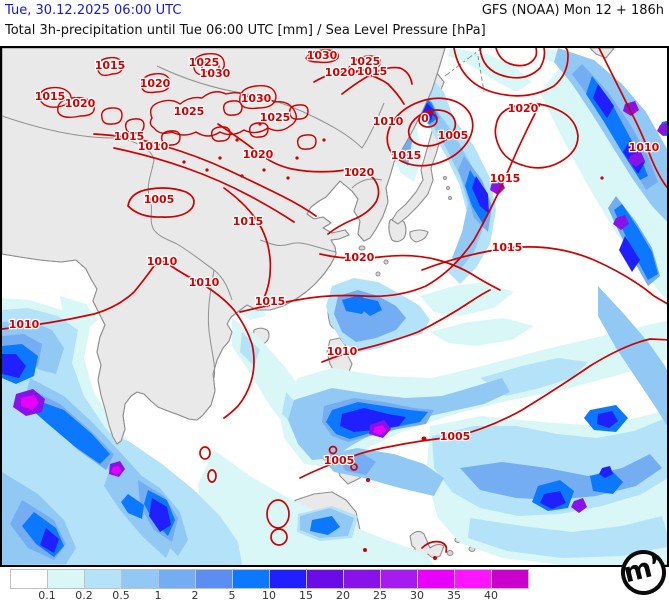 Image resolution: width=669 pixels, height=600 pixels. Describe the element at coordinates (93, 10) in the screenshot. I see `valid-datetime: Tue, 30.12.2025 06:00 UTC` at that location.